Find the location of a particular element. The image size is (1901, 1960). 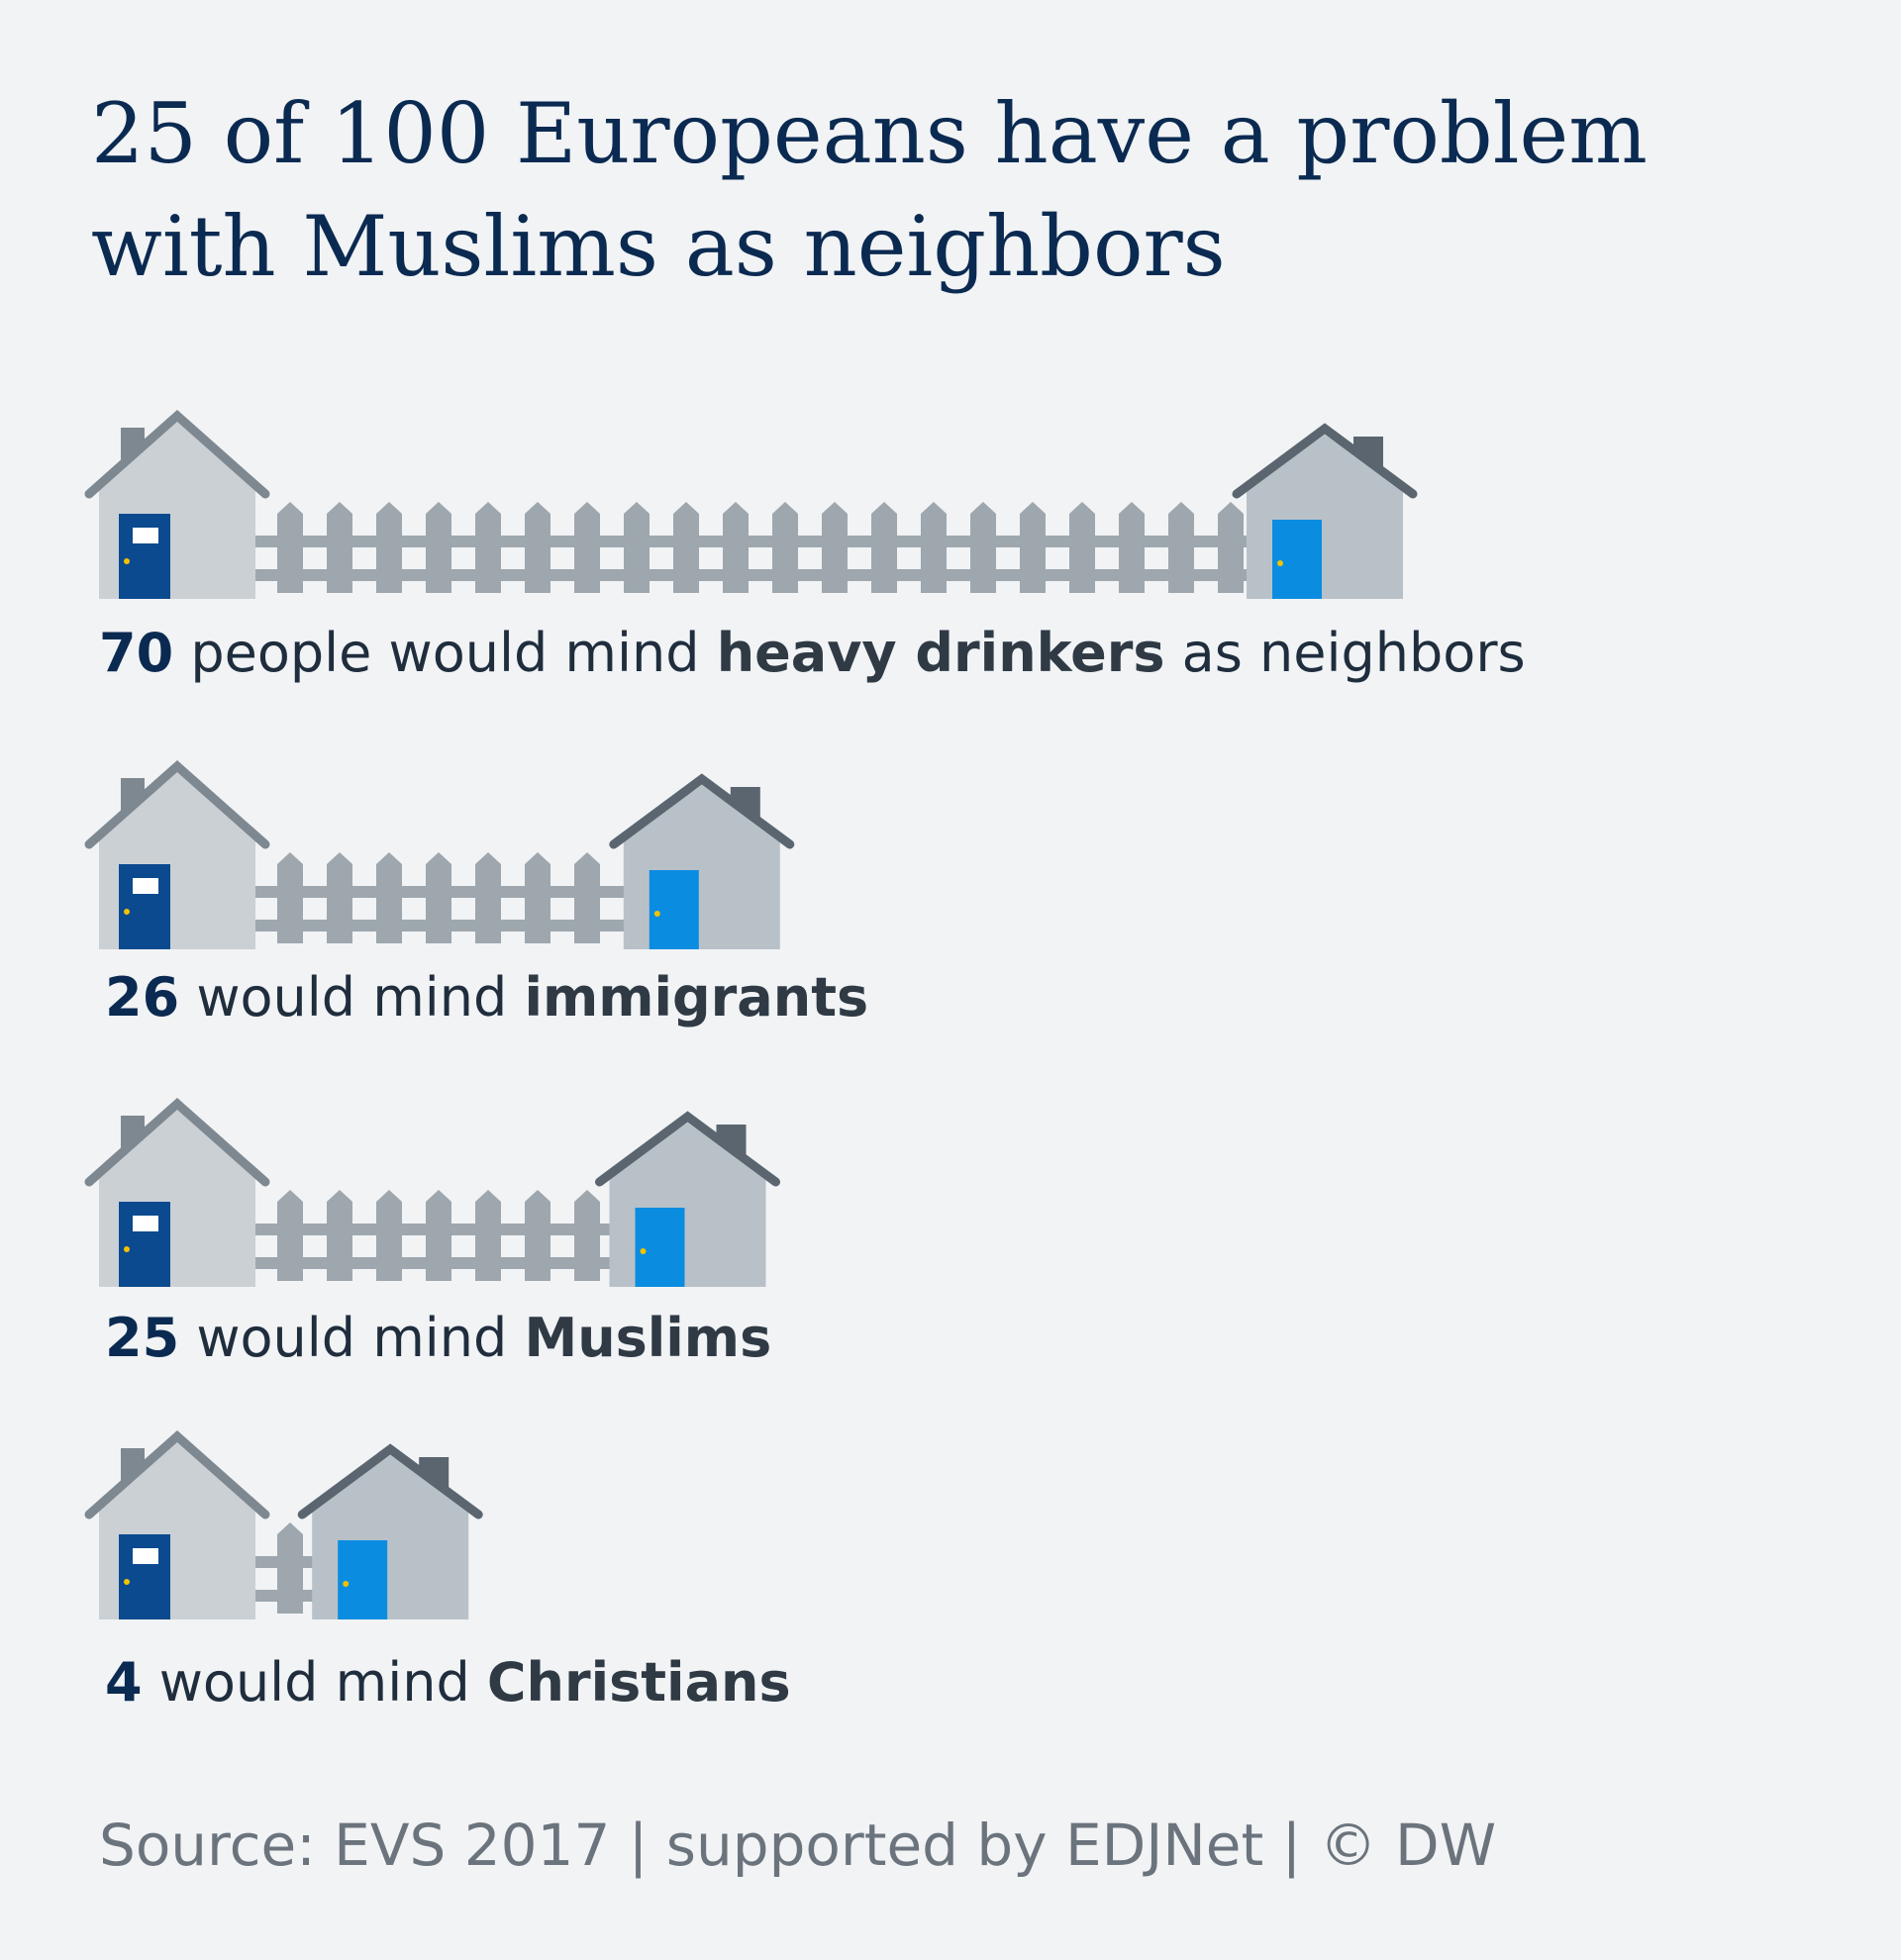

bar-Muslims is located at coordinates (432, 1192).